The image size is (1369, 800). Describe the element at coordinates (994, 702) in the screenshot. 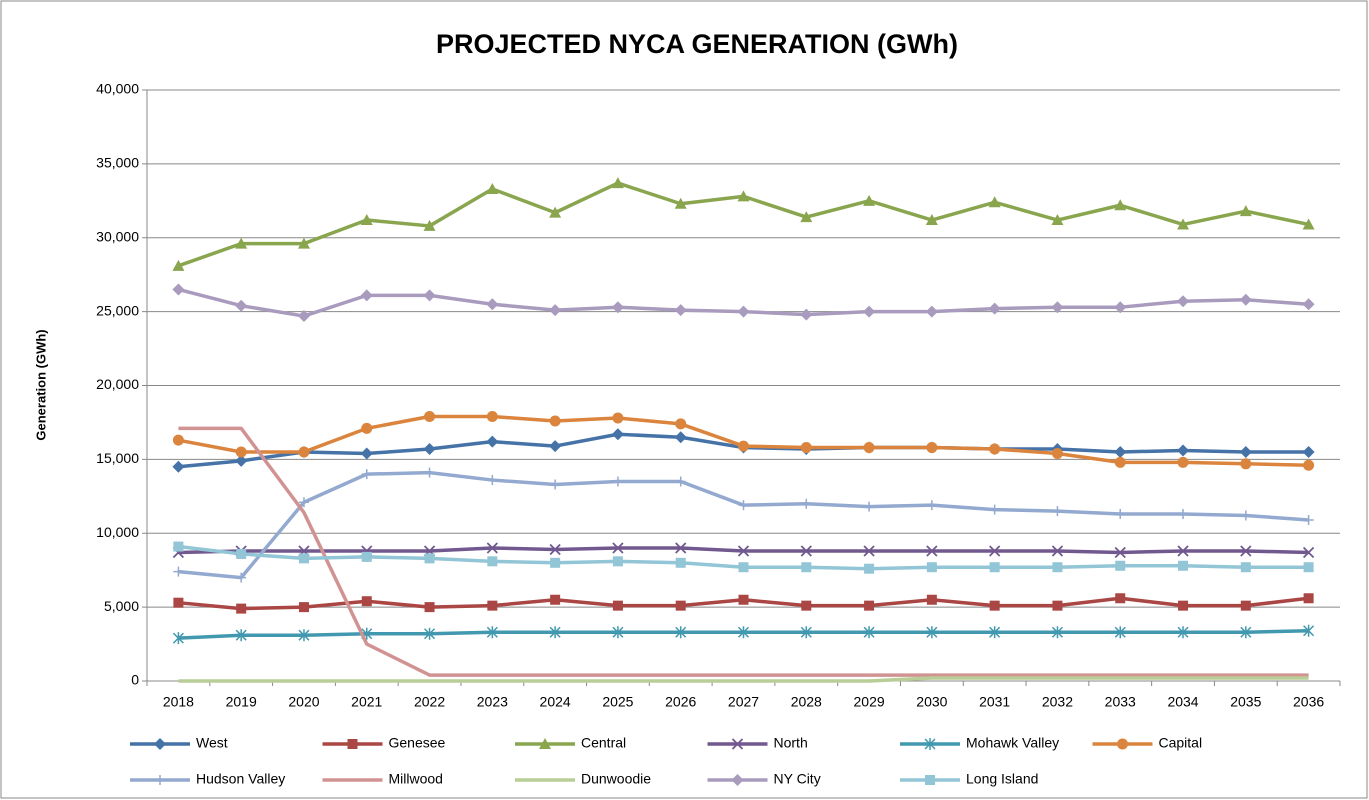

I see `x-tick-label: 2031` at that location.